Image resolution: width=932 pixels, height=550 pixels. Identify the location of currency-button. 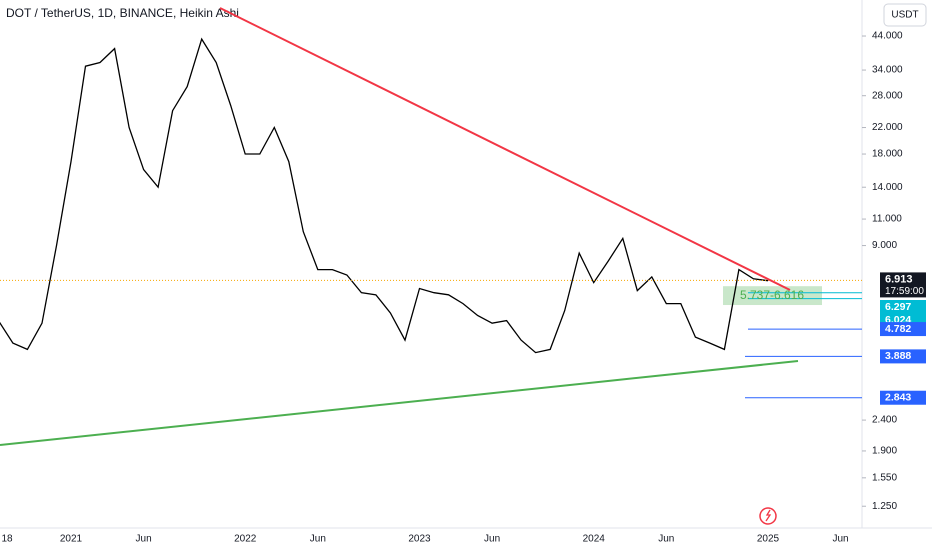
(905, 15).